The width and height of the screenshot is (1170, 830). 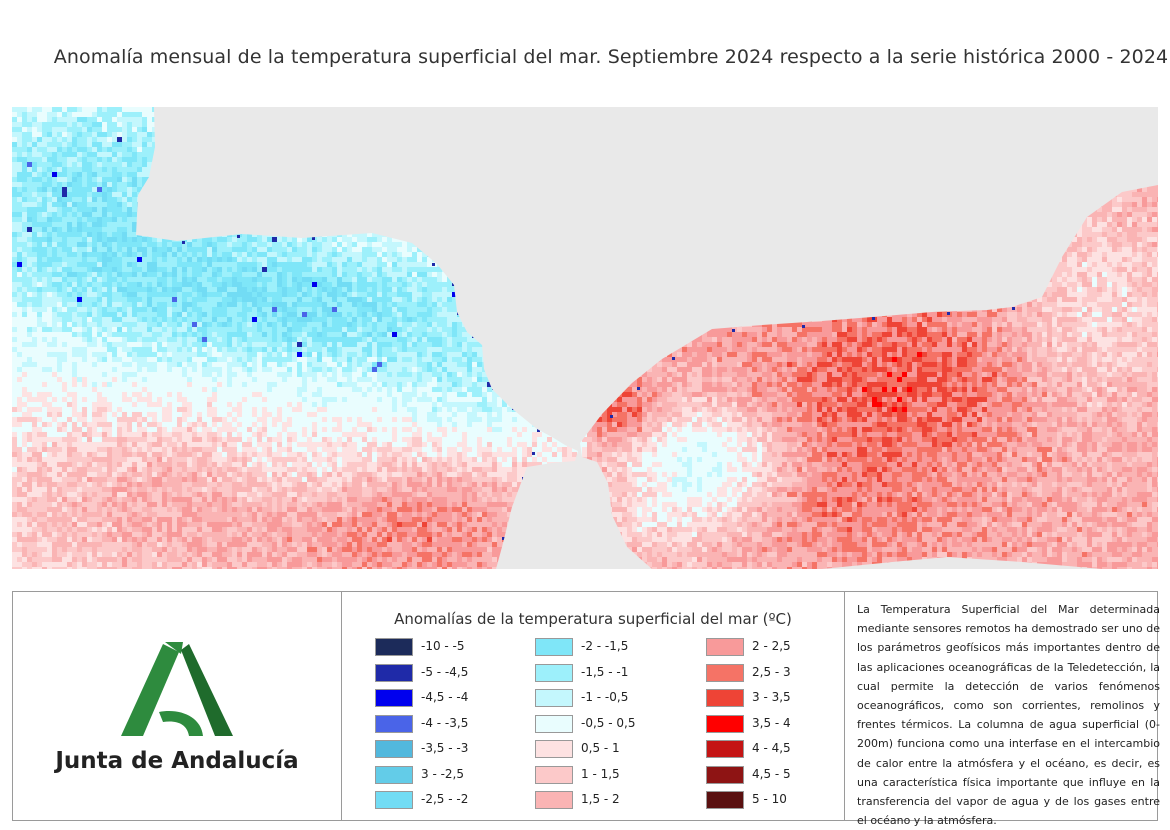 I want to click on legend-label: 1 - 1,5, so click(x=600, y=774).